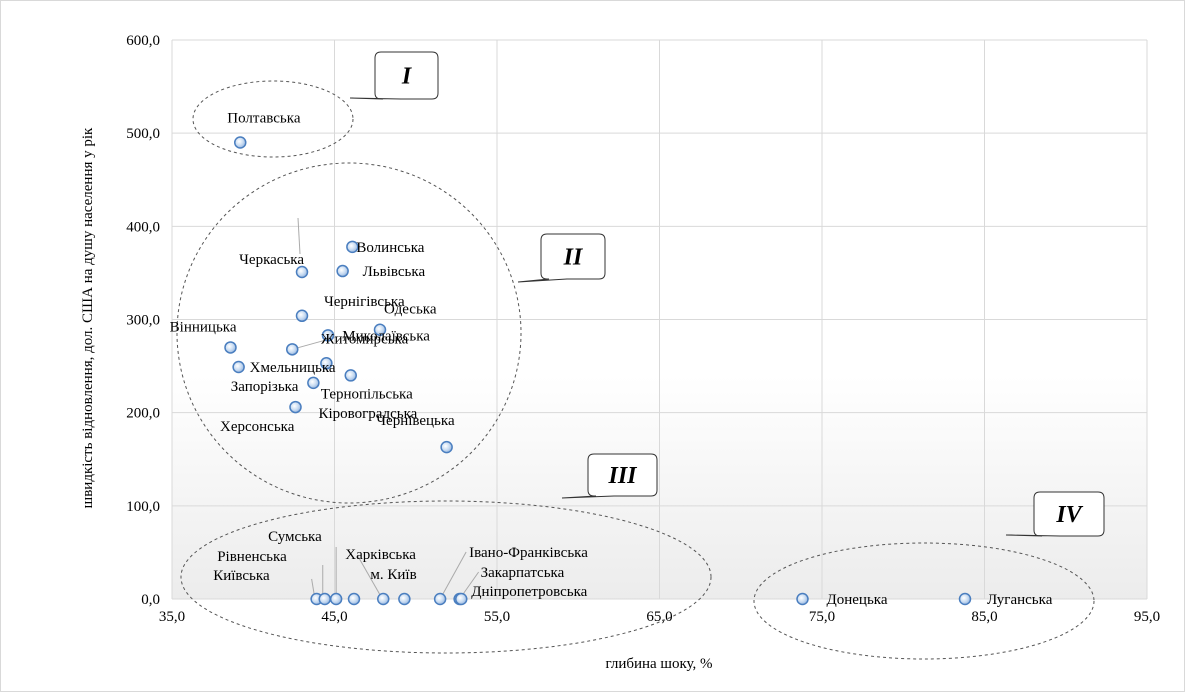  What do you see at coordinates (271, 260) in the screenshot?
I see `point-label: Черкаська` at bounding box center [271, 260].